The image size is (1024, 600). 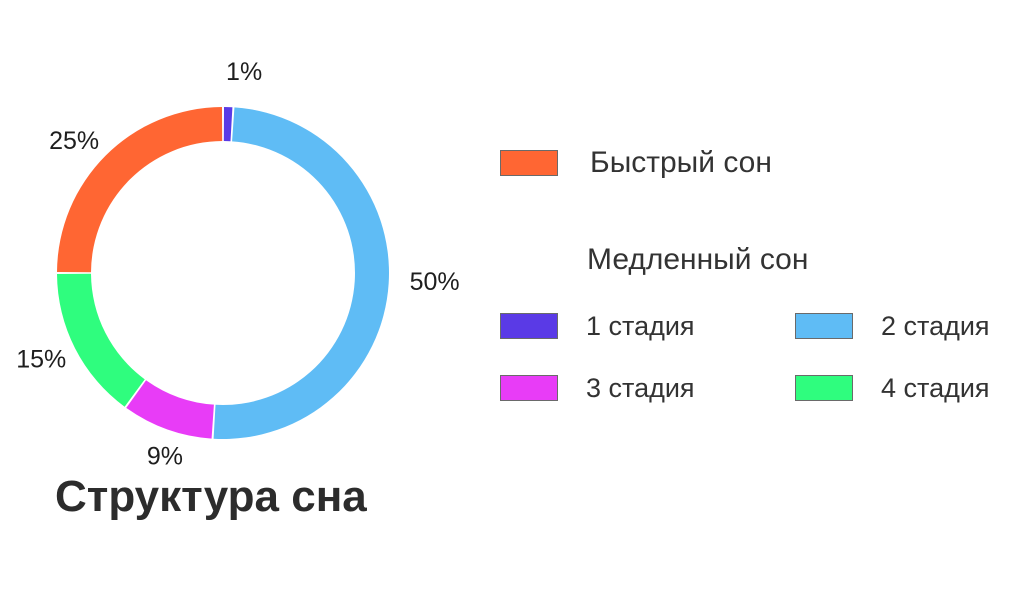 I want to click on legend-item-stage-1: 1 стадия, so click(x=597, y=326).